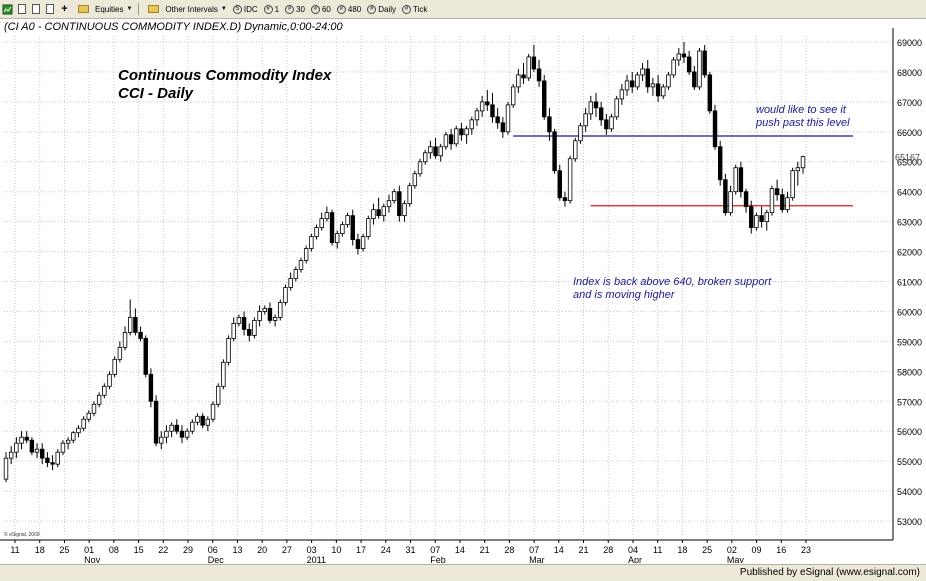  I want to click on other-intervals-menu: Other Intervals ▼, so click(195, 9).